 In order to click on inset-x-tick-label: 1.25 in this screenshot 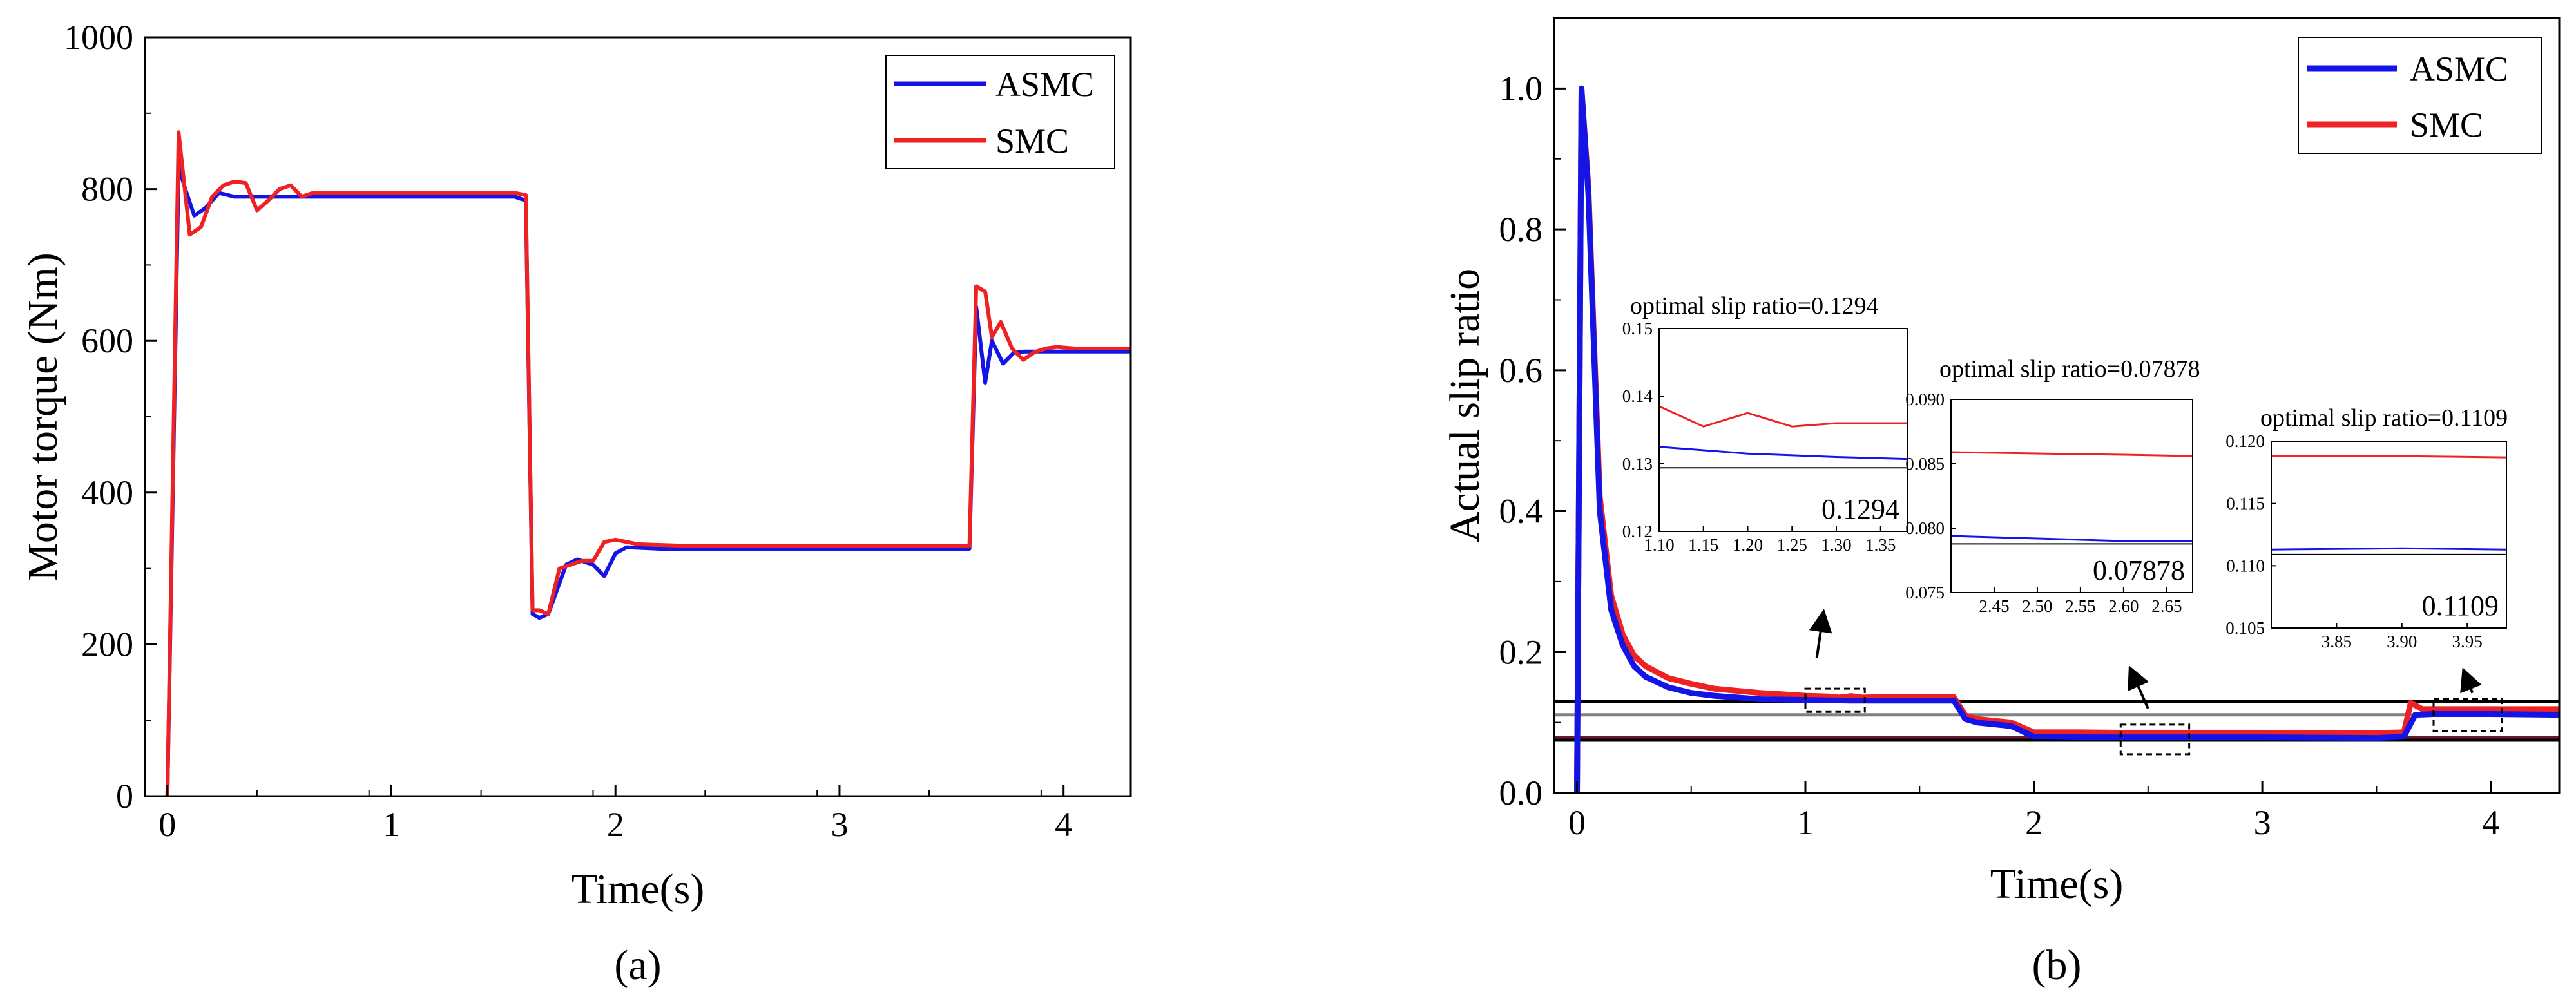, I will do `click(1792, 545)`.